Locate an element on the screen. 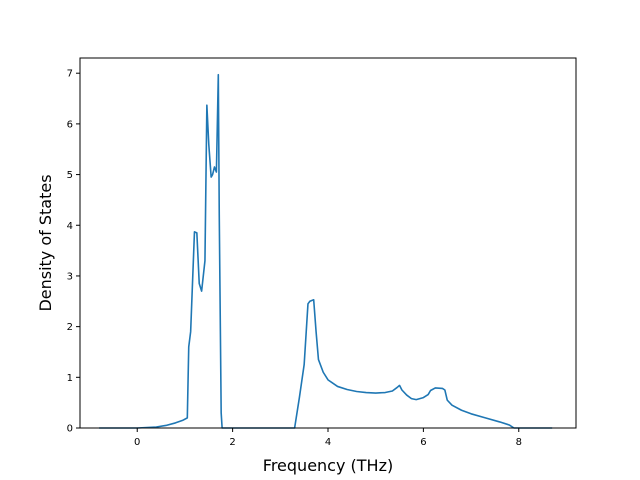  y-tick-label-1: 1 is located at coordinates (70, 378).